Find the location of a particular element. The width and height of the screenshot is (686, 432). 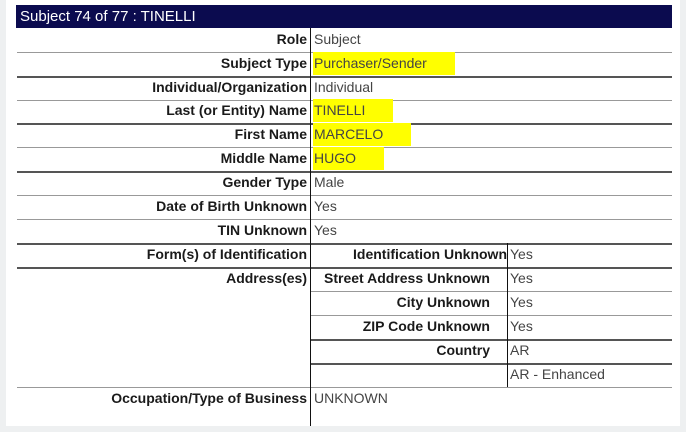

field-row-date-of-birth-unknown: Date of Birth Unknown Yes is located at coordinates (344, 207).